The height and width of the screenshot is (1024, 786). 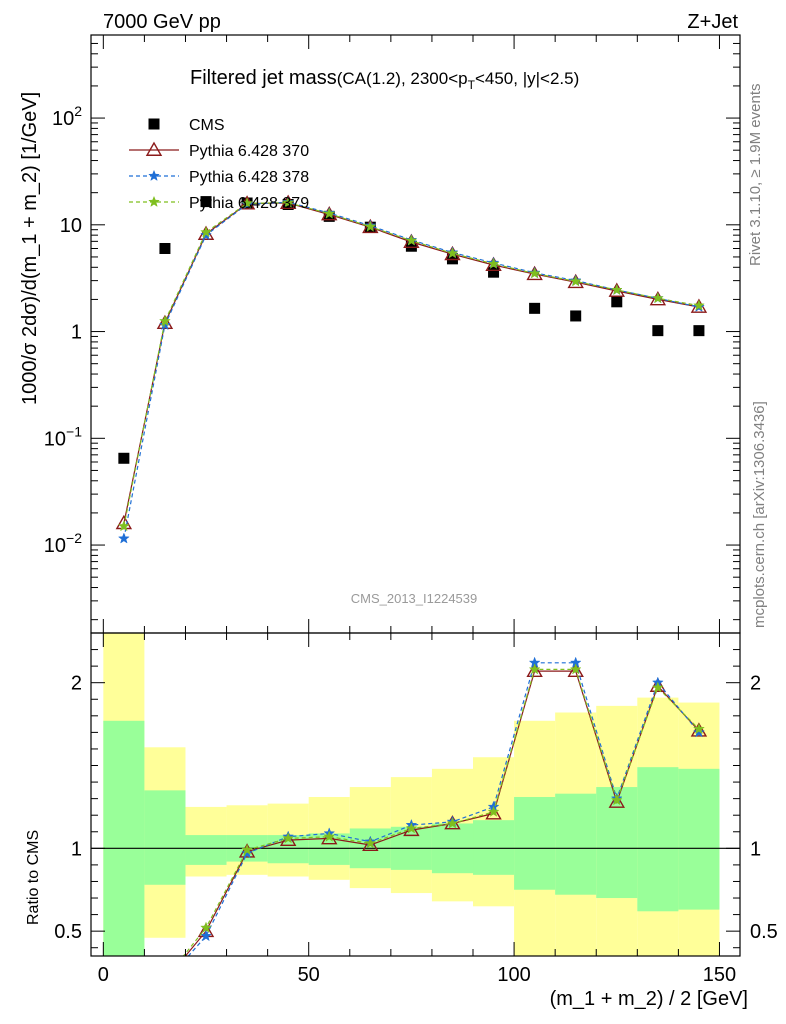 What do you see at coordinates (755, 849) in the screenshot?
I see `ratio-ytick-label-right-1: 1` at bounding box center [755, 849].